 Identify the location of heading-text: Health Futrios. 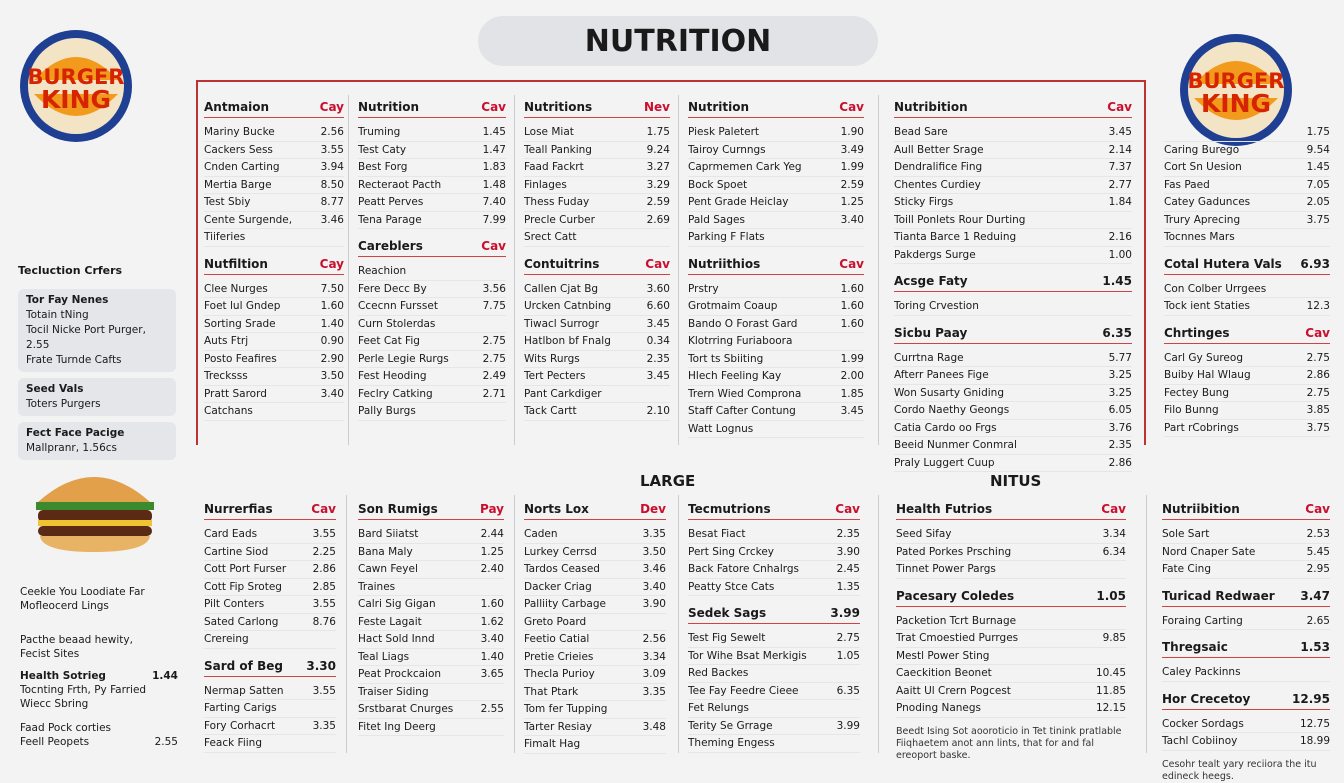
(944, 509).